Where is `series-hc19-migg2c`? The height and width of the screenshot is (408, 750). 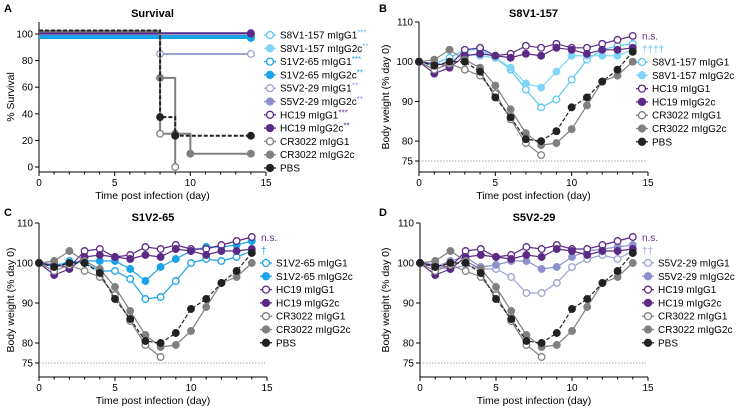
series-hc19-migg2c is located at coordinates (145, 262).